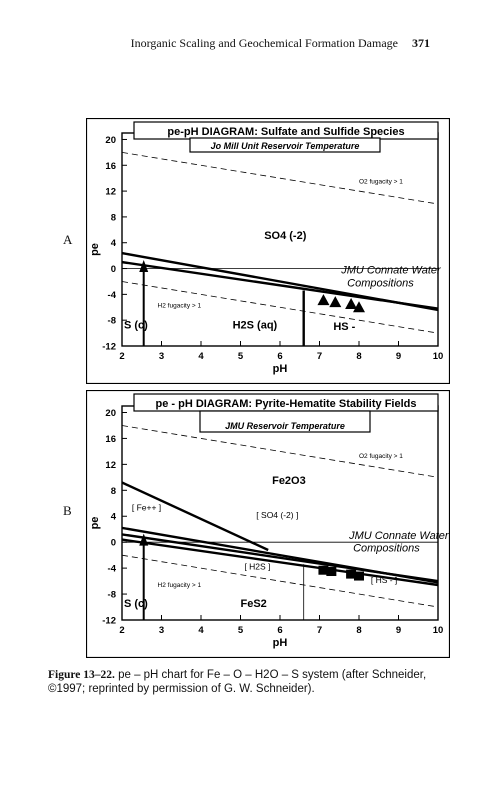 The image size is (496, 800). What do you see at coordinates (68, 239) in the screenshot?
I see `panel-letter-a: A` at bounding box center [68, 239].